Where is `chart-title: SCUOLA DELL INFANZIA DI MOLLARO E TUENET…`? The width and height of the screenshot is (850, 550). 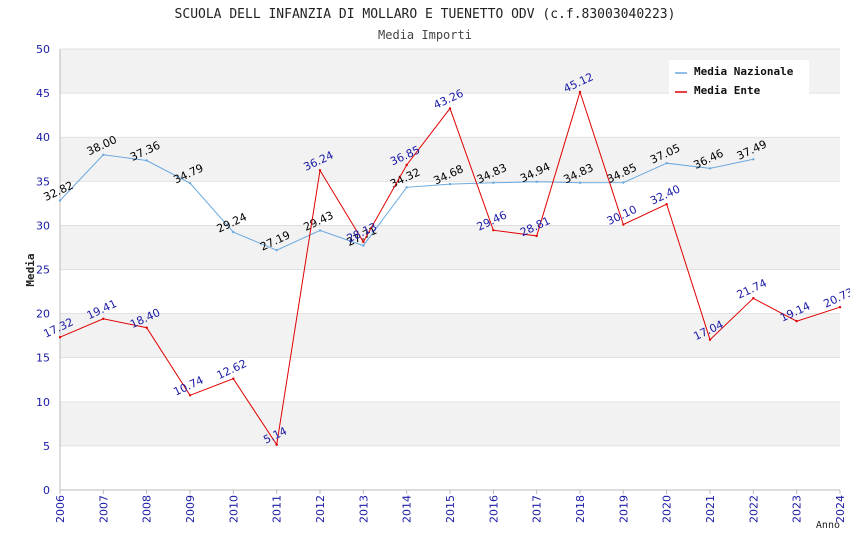 chart-title: SCUOLA DELL INFANZIA DI MOLLARO E TUENET… is located at coordinates (425, 14).